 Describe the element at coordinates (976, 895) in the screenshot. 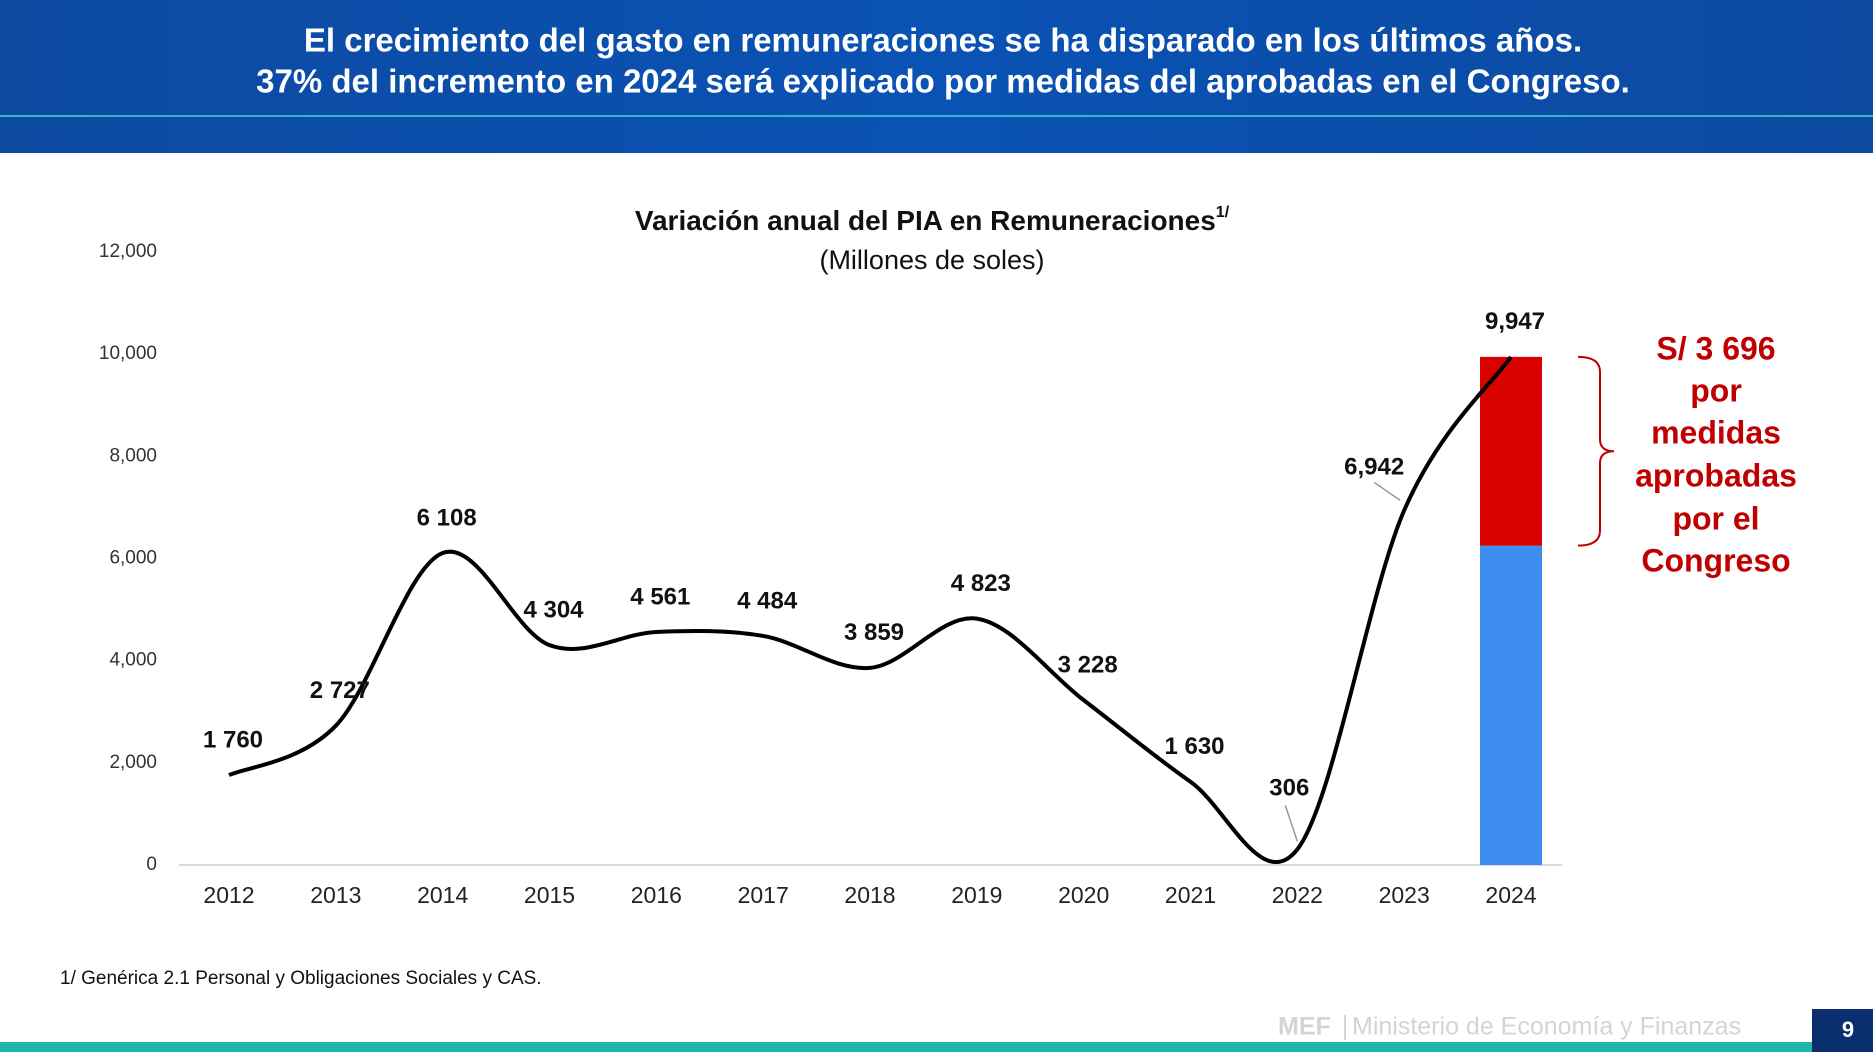

I see `x-tick-label: 2019` at that location.